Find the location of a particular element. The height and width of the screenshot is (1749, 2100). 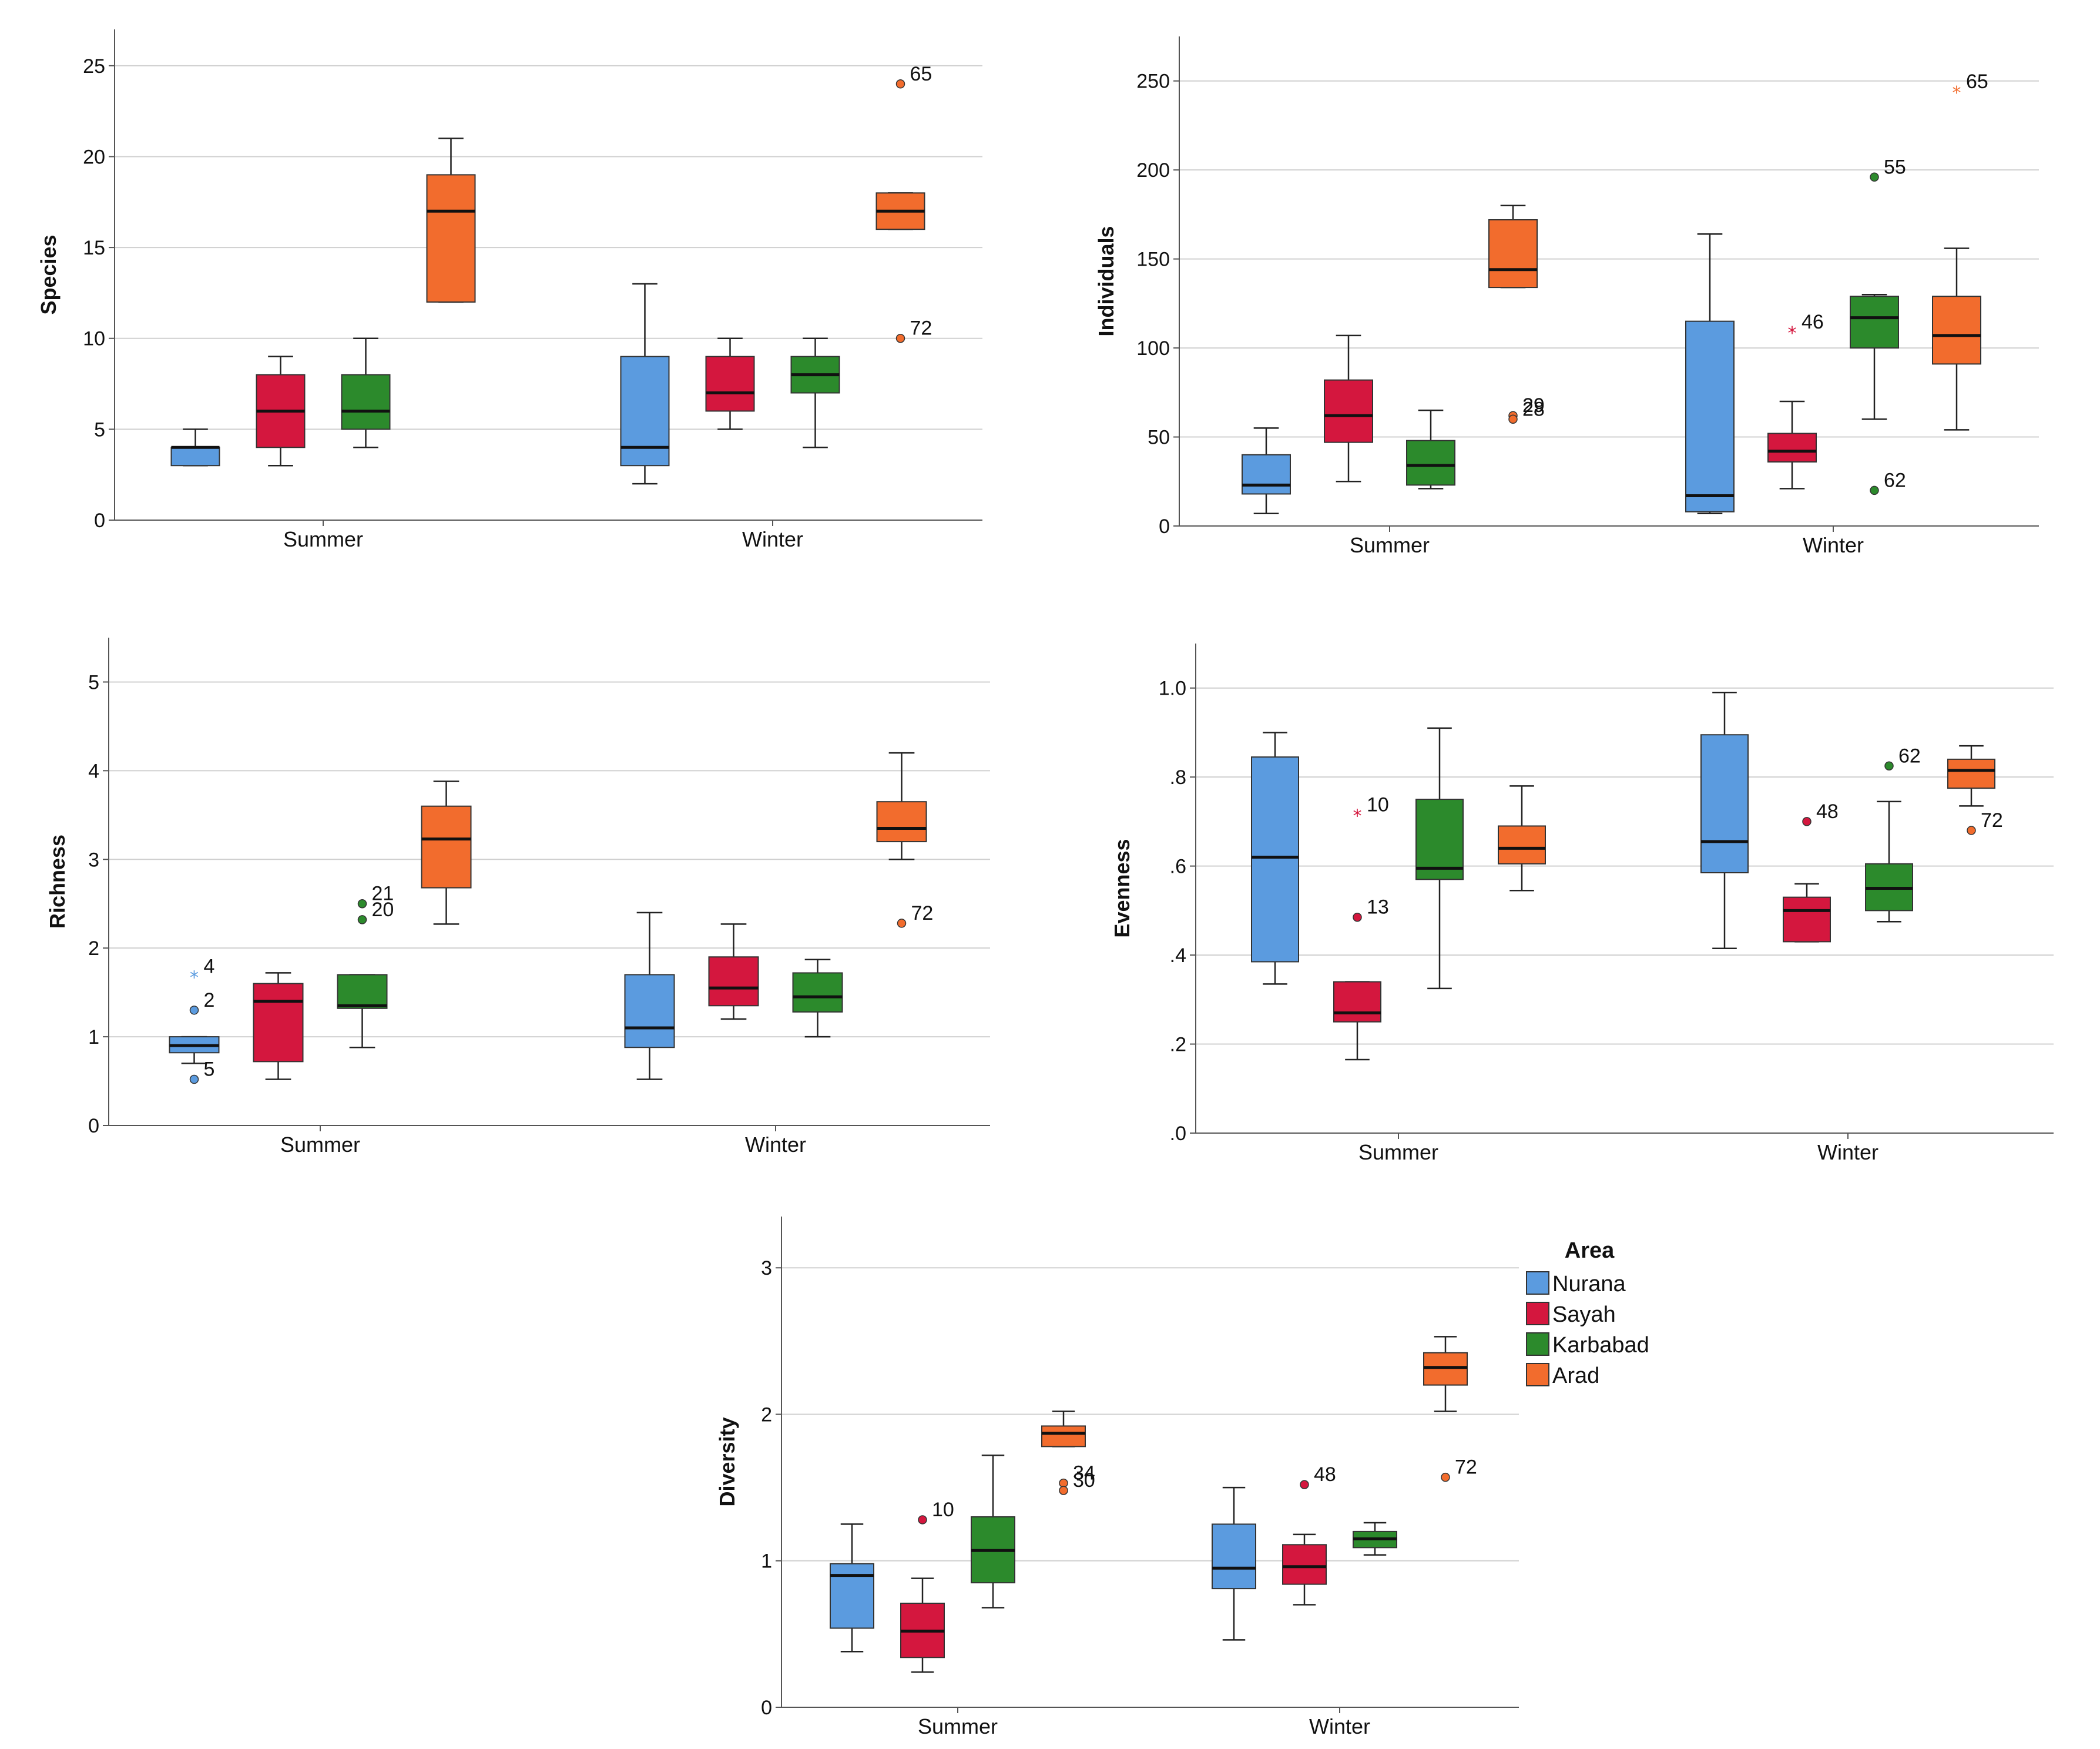

outlier-label: 55 is located at coordinates (1895, 167).